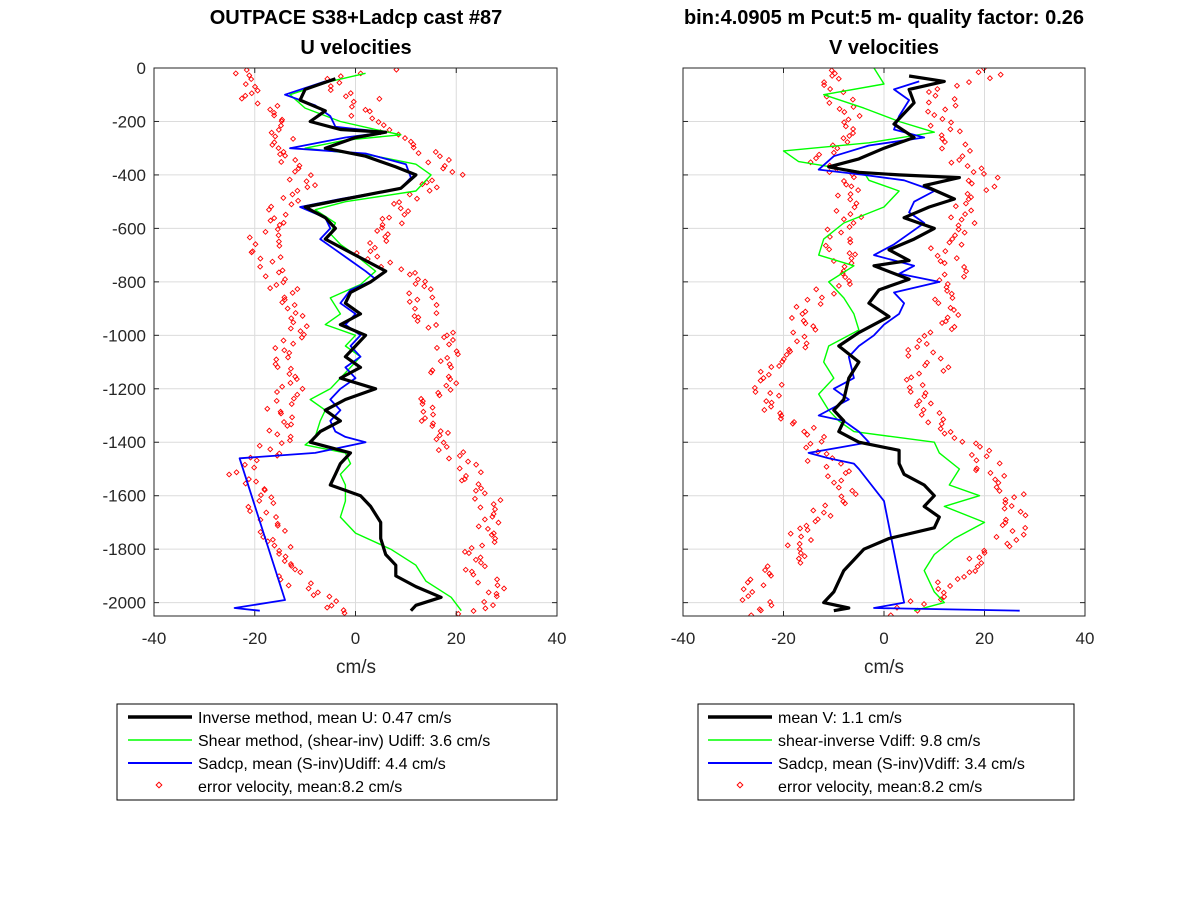 The height and width of the screenshot is (900, 1200). I want to click on x-tick-label-u: 40, so click(557, 638).